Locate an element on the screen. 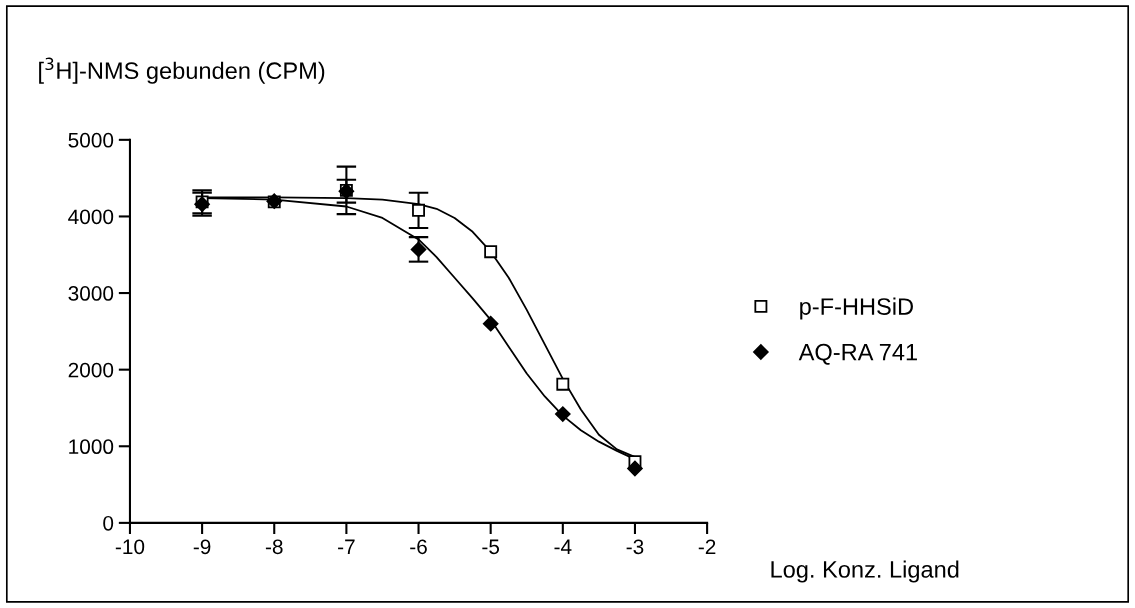 The image size is (1135, 608). x-tick-label: -4 is located at coordinates (563, 546).